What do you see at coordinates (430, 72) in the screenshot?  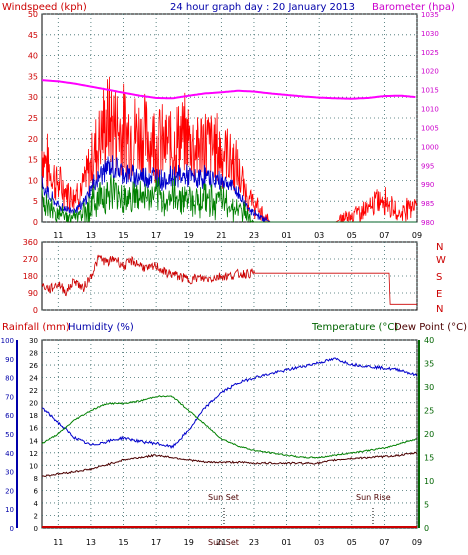 I see `baro-tick-label: 1020` at bounding box center [430, 72].